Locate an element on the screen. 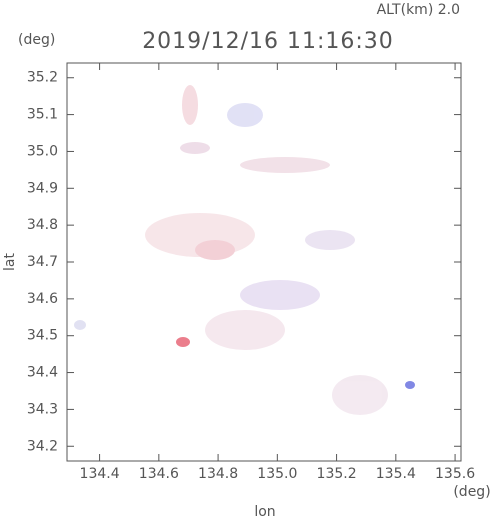 The height and width of the screenshot is (521, 491). x-axis-label: lon is located at coordinates (264, 512).